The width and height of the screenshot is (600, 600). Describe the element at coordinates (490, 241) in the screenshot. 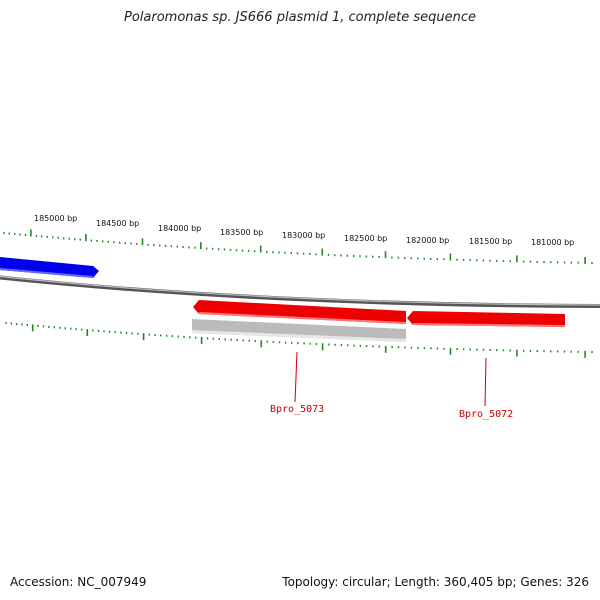

I see `bp-label: 181500 bp` at that location.